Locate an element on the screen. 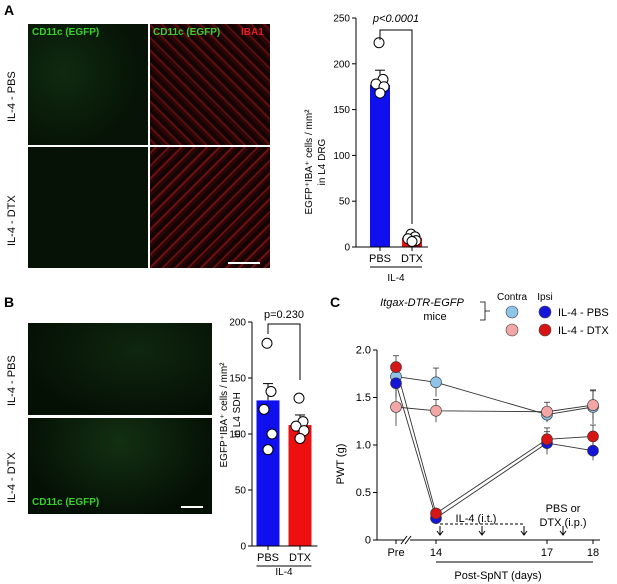 The height and width of the screenshot is (584, 617). micrograph-b-pbs is located at coordinates (120, 369).